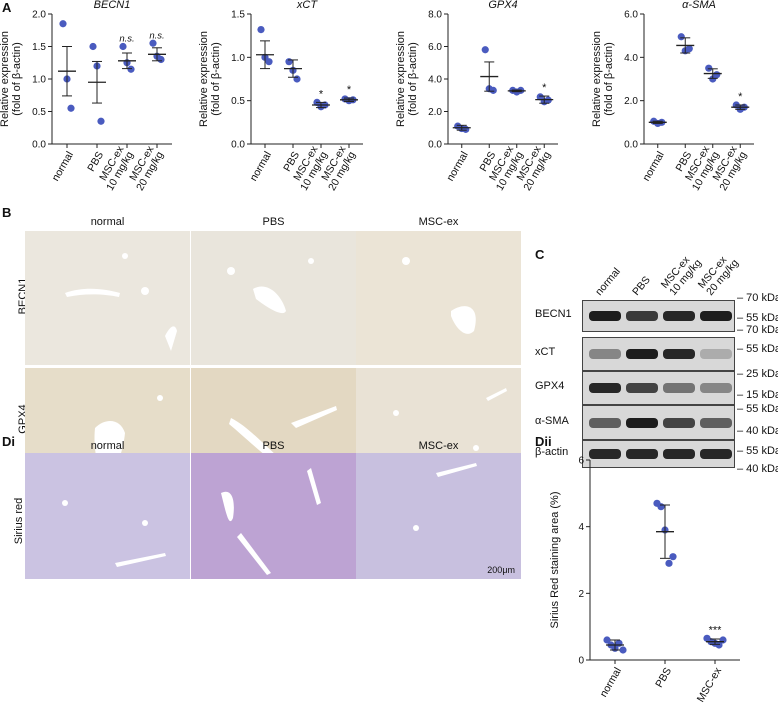 Image resolution: width=778 pixels, height=708 pixels. Describe the element at coordinates (543, 441) in the screenshot. I see `panel-letter-dii: Dii` at that location.